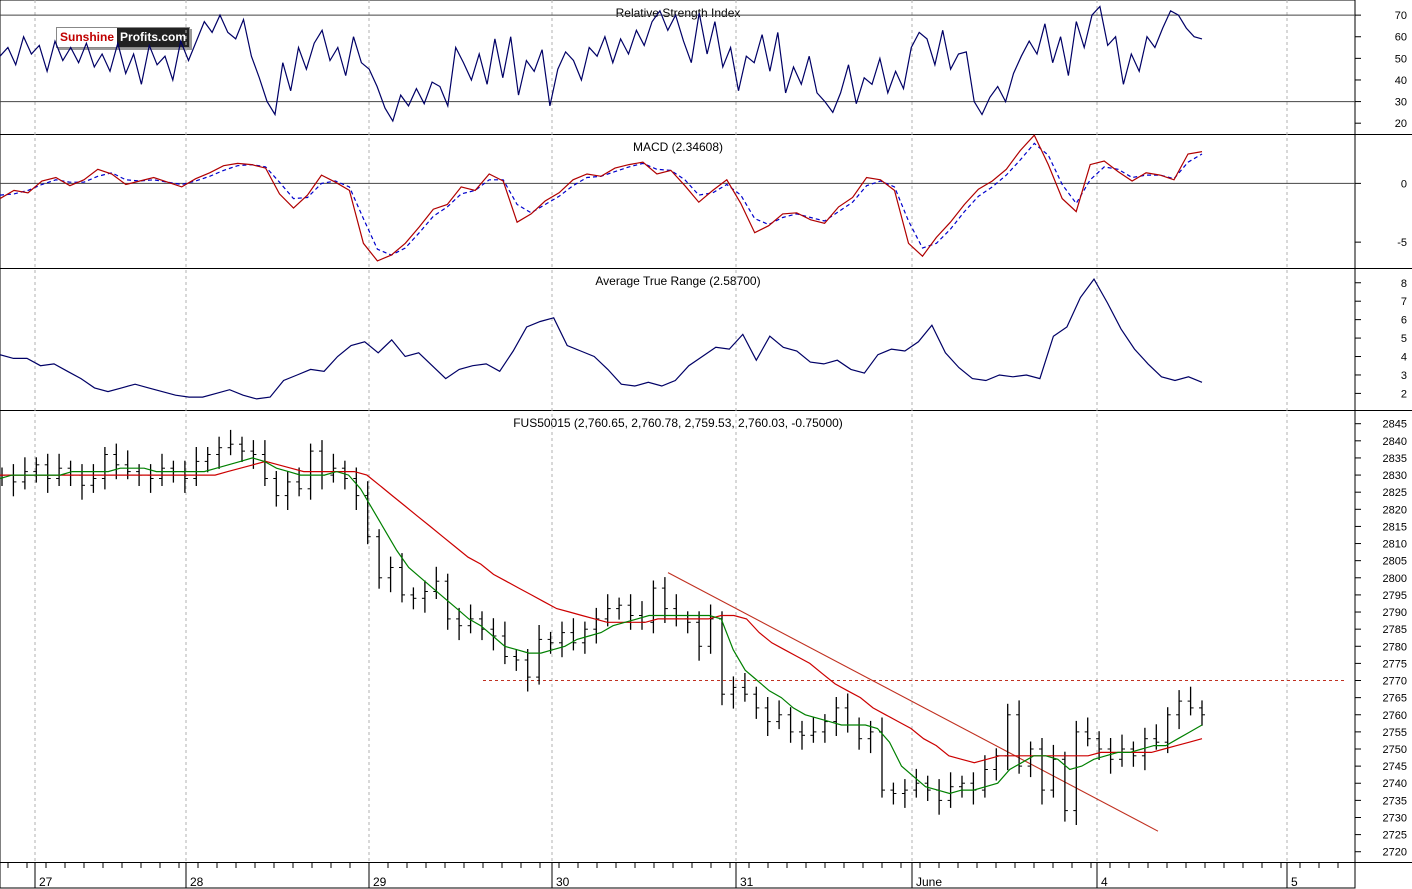 The height and width of the screenshot is (889, 1412). Describe the element at coordinates (1395, 767) in the screenshot. I see `y-tick-label: 2745` at that location.